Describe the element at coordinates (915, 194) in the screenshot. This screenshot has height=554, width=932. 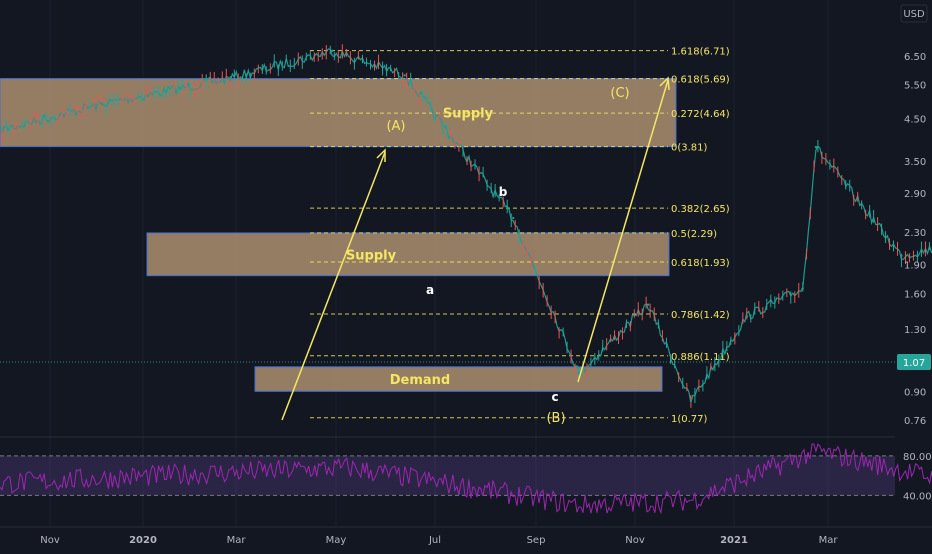
I see `y-tick-label: 2.90` at that location.